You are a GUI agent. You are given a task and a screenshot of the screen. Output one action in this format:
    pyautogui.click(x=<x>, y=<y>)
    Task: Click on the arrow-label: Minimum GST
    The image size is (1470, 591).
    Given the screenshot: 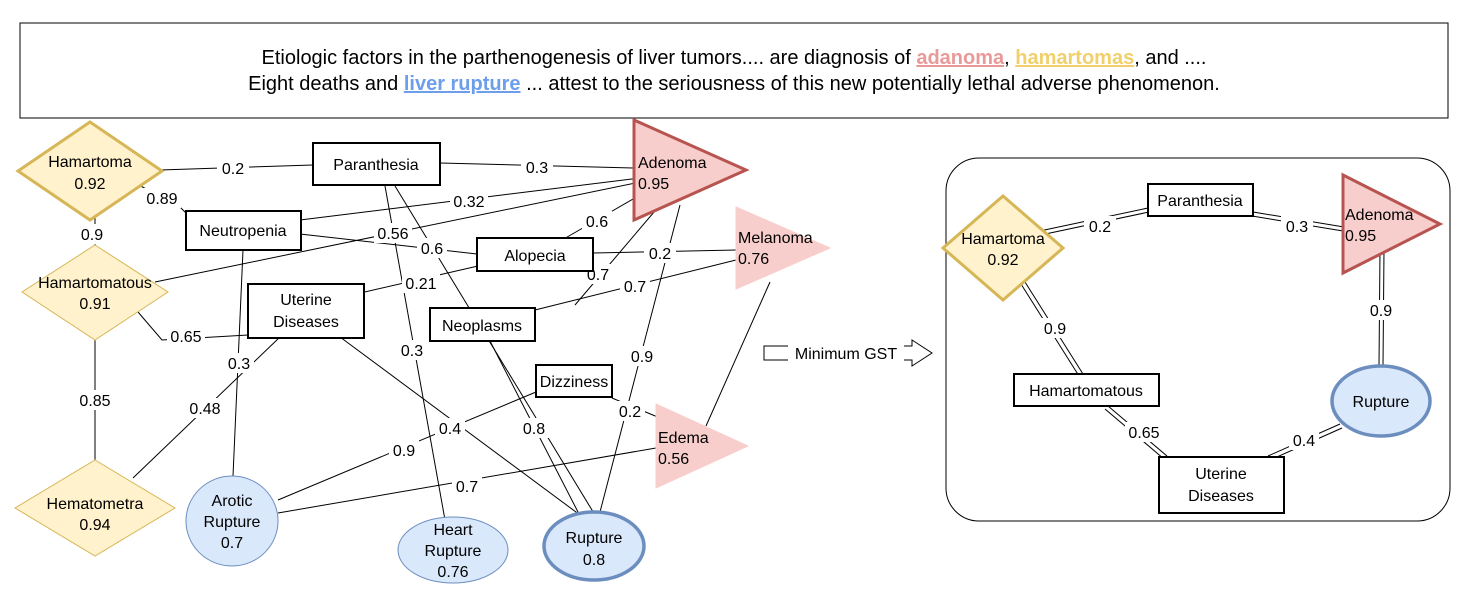 What is the action you would take?
    pyautogui.click(x=846, y=354)
    